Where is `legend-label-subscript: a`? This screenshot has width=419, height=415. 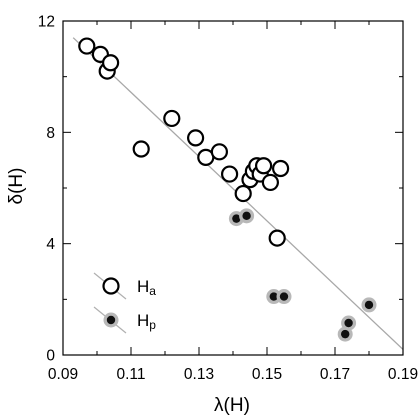 legend-label-subscript: a is located at coordinates (152, 291).